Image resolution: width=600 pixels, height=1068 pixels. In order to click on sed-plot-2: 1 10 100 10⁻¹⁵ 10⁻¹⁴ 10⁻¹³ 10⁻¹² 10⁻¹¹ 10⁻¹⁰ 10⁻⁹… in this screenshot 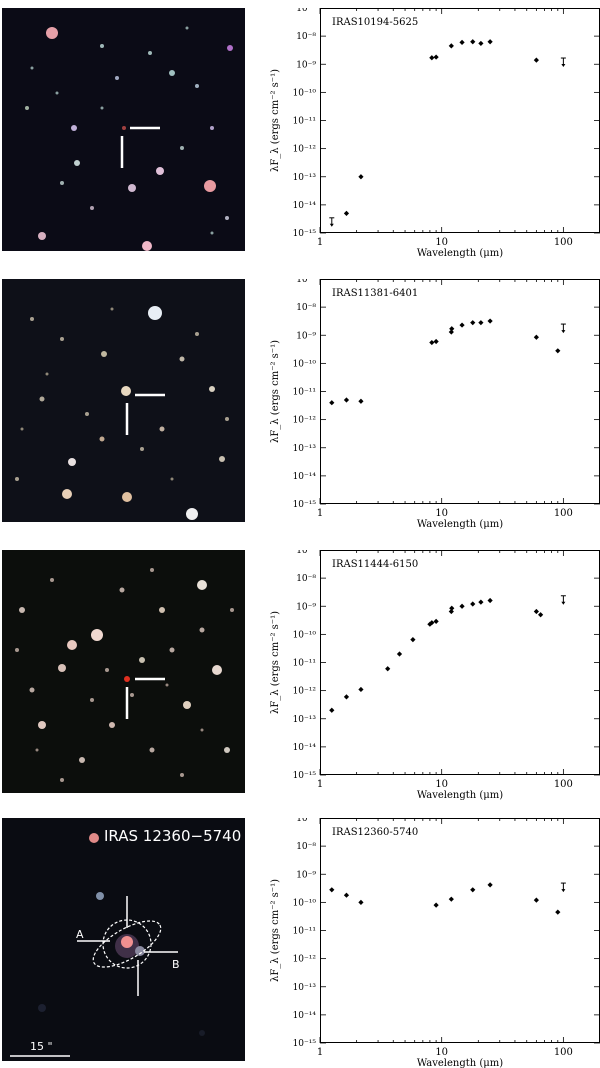, I will do `click(435, 404)`.